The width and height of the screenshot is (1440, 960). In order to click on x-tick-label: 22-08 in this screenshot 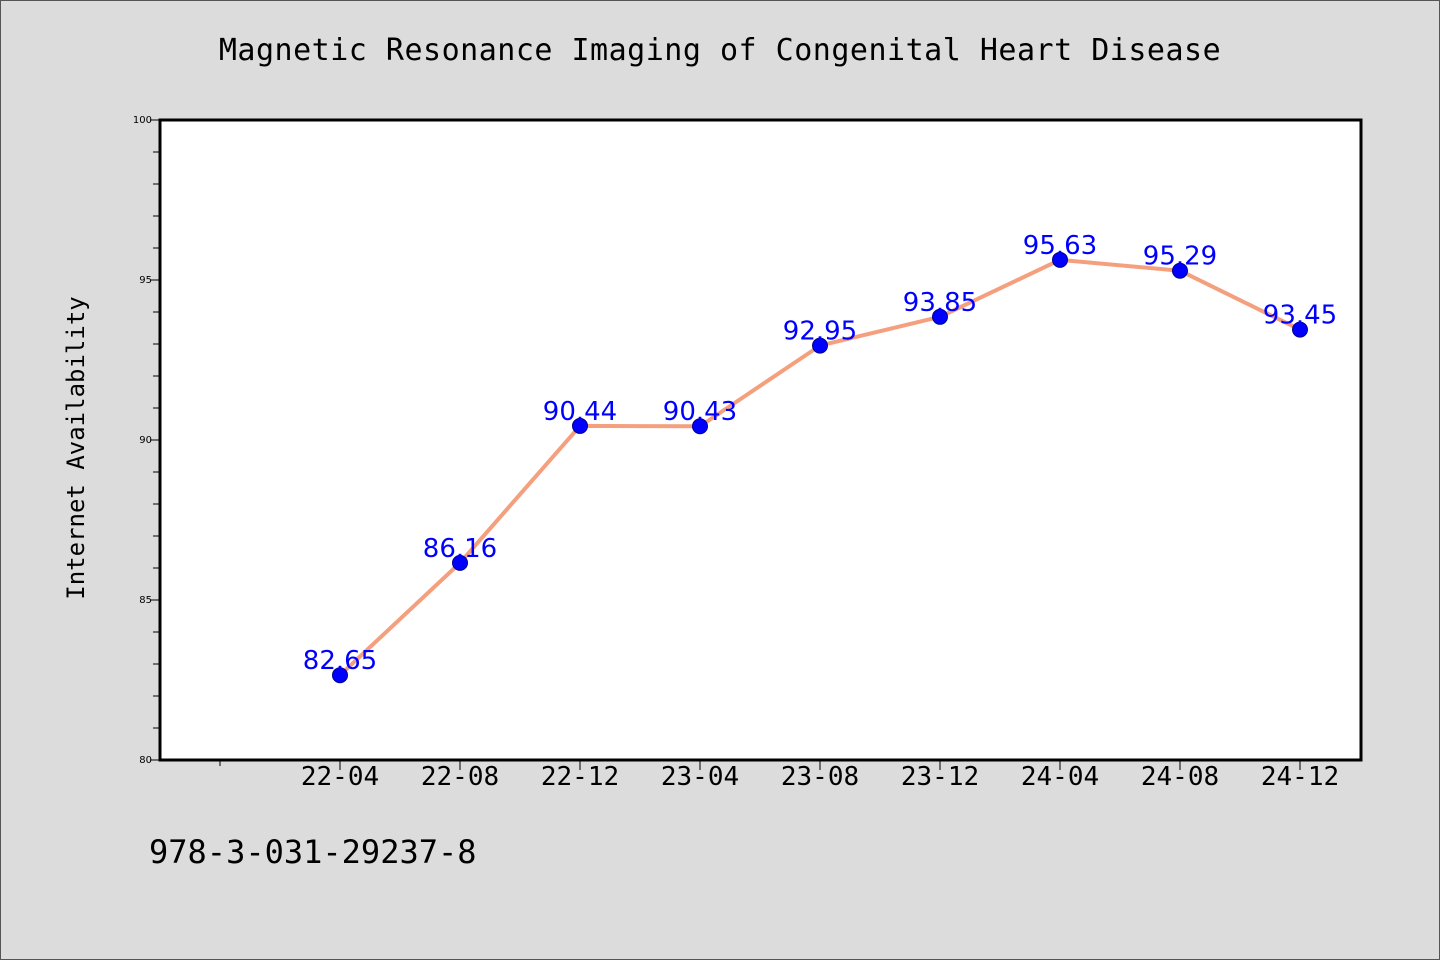, I will do `click(460, 777)`.